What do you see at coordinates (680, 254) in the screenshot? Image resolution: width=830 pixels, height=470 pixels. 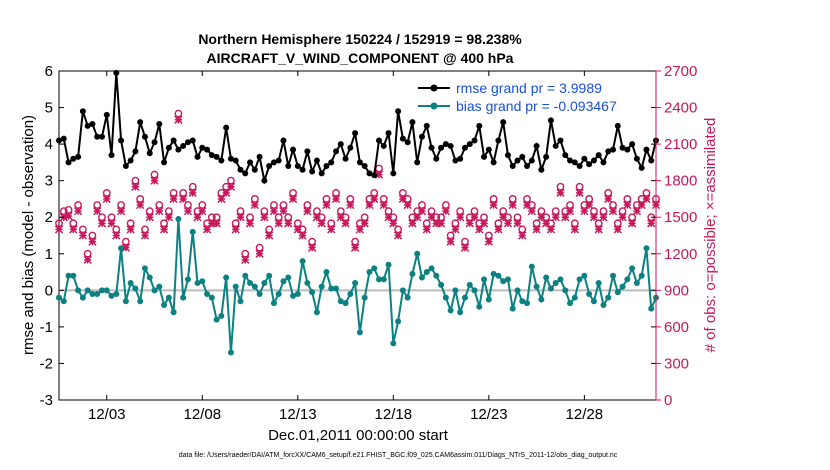 I see `y-right-tick-label: 1200` at bounding box center [680, 254].